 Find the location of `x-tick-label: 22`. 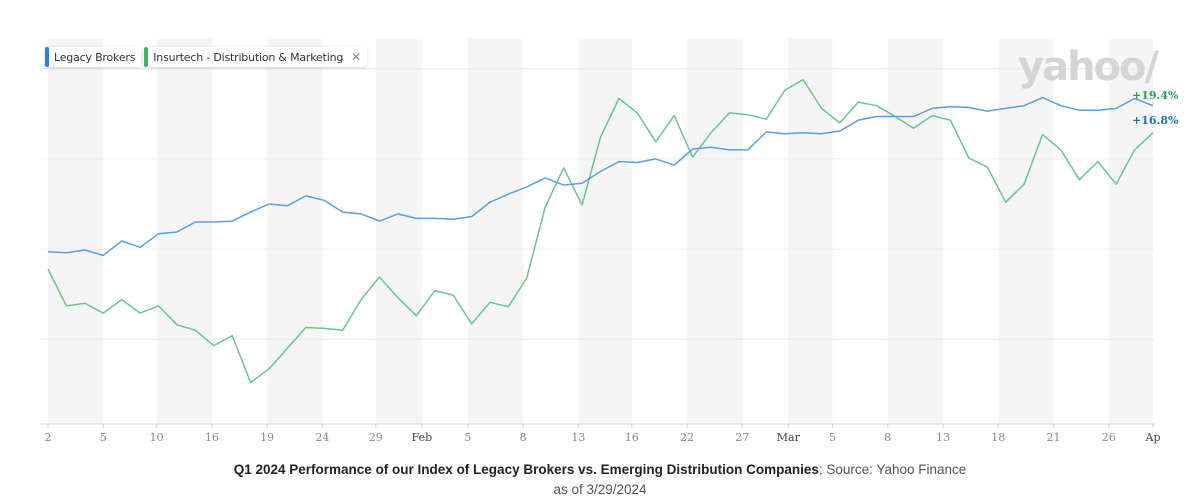

x-tick-label: 22 is located at coordinates (687, 437).